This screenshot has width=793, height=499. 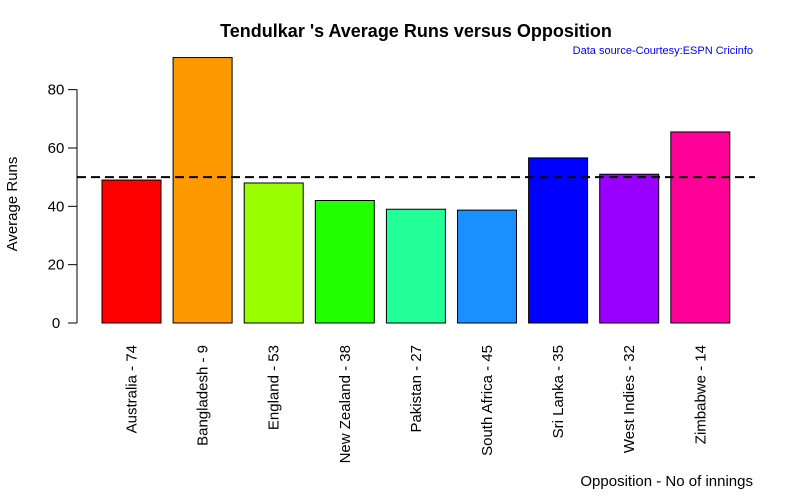 I want to click on y-tick-label: 20, so click(x=56, y=265).